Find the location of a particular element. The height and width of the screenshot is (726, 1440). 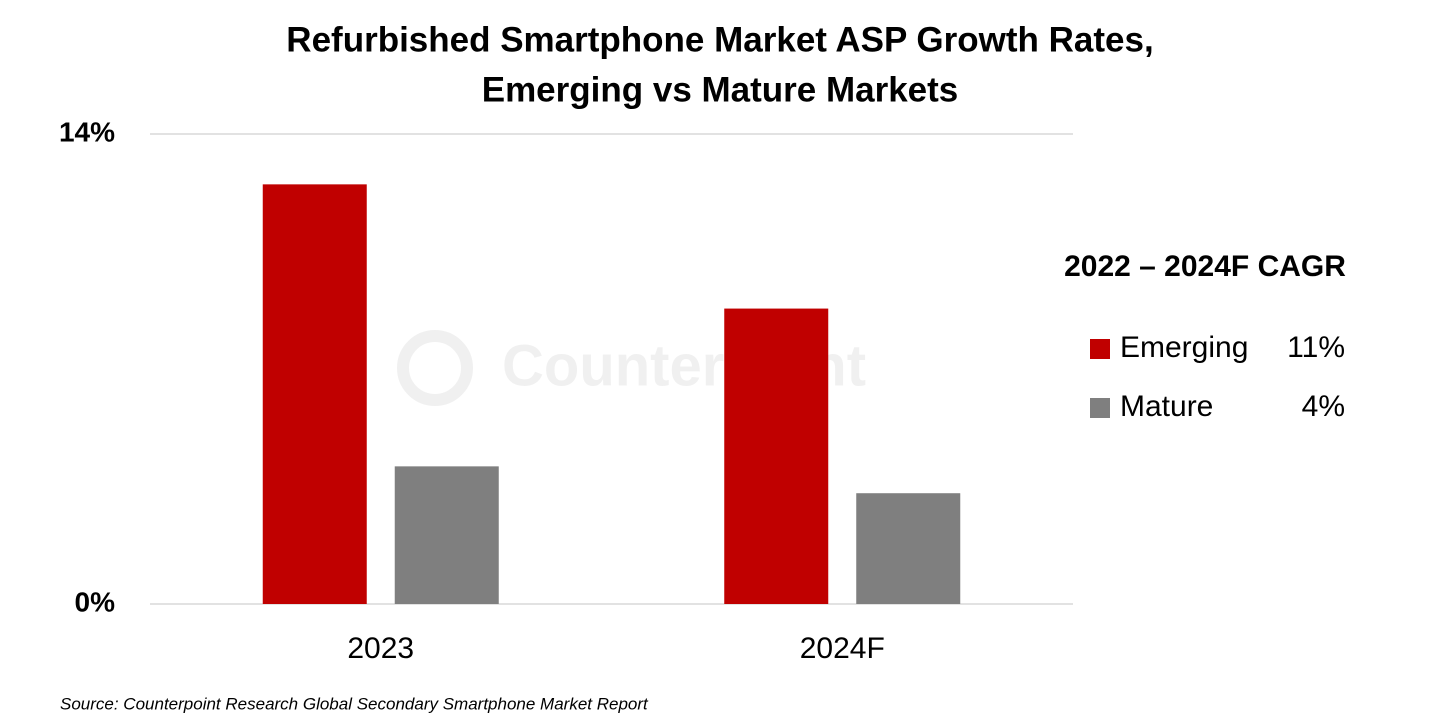

watermark-logo is located at coordinates (435, 368).